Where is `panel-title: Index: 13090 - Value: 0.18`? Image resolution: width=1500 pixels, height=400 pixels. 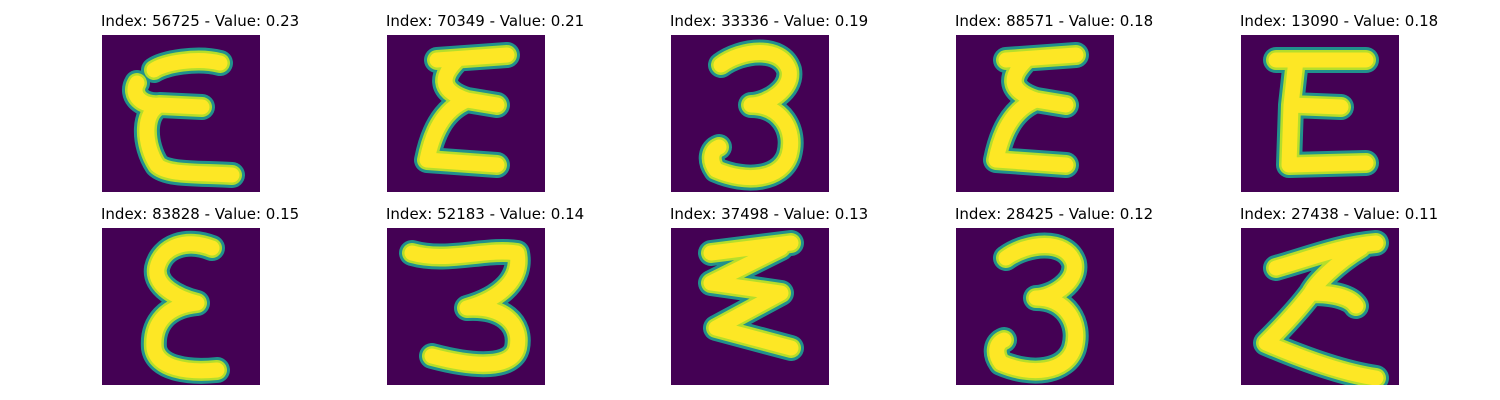
panel-title: Index: 13090 - Value: 0.18 is located at coordinates (1339, 21).